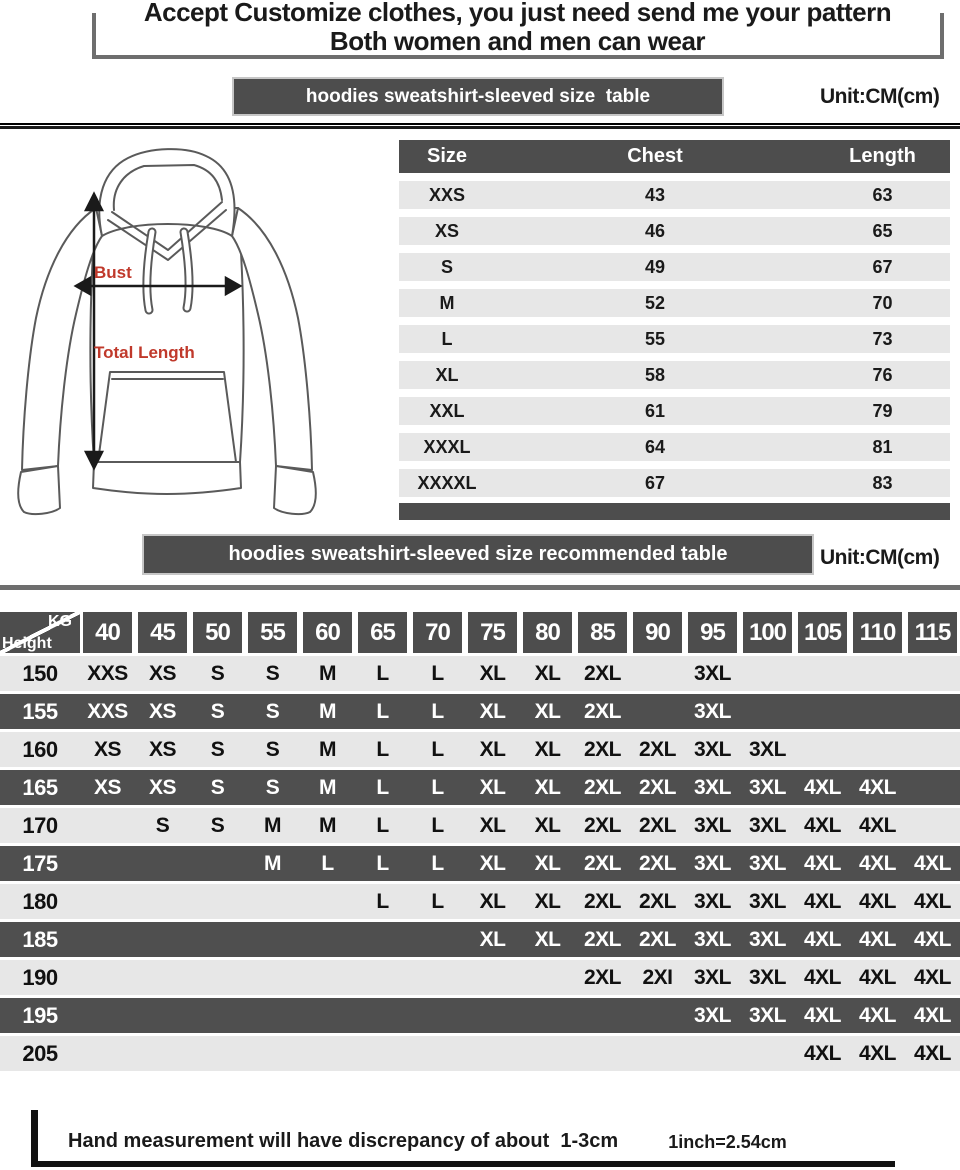  What do you see at coordinates (62, 339) in the screenshot?
I see `hoodie-left-sleeve` at bounding box center [62, 339].